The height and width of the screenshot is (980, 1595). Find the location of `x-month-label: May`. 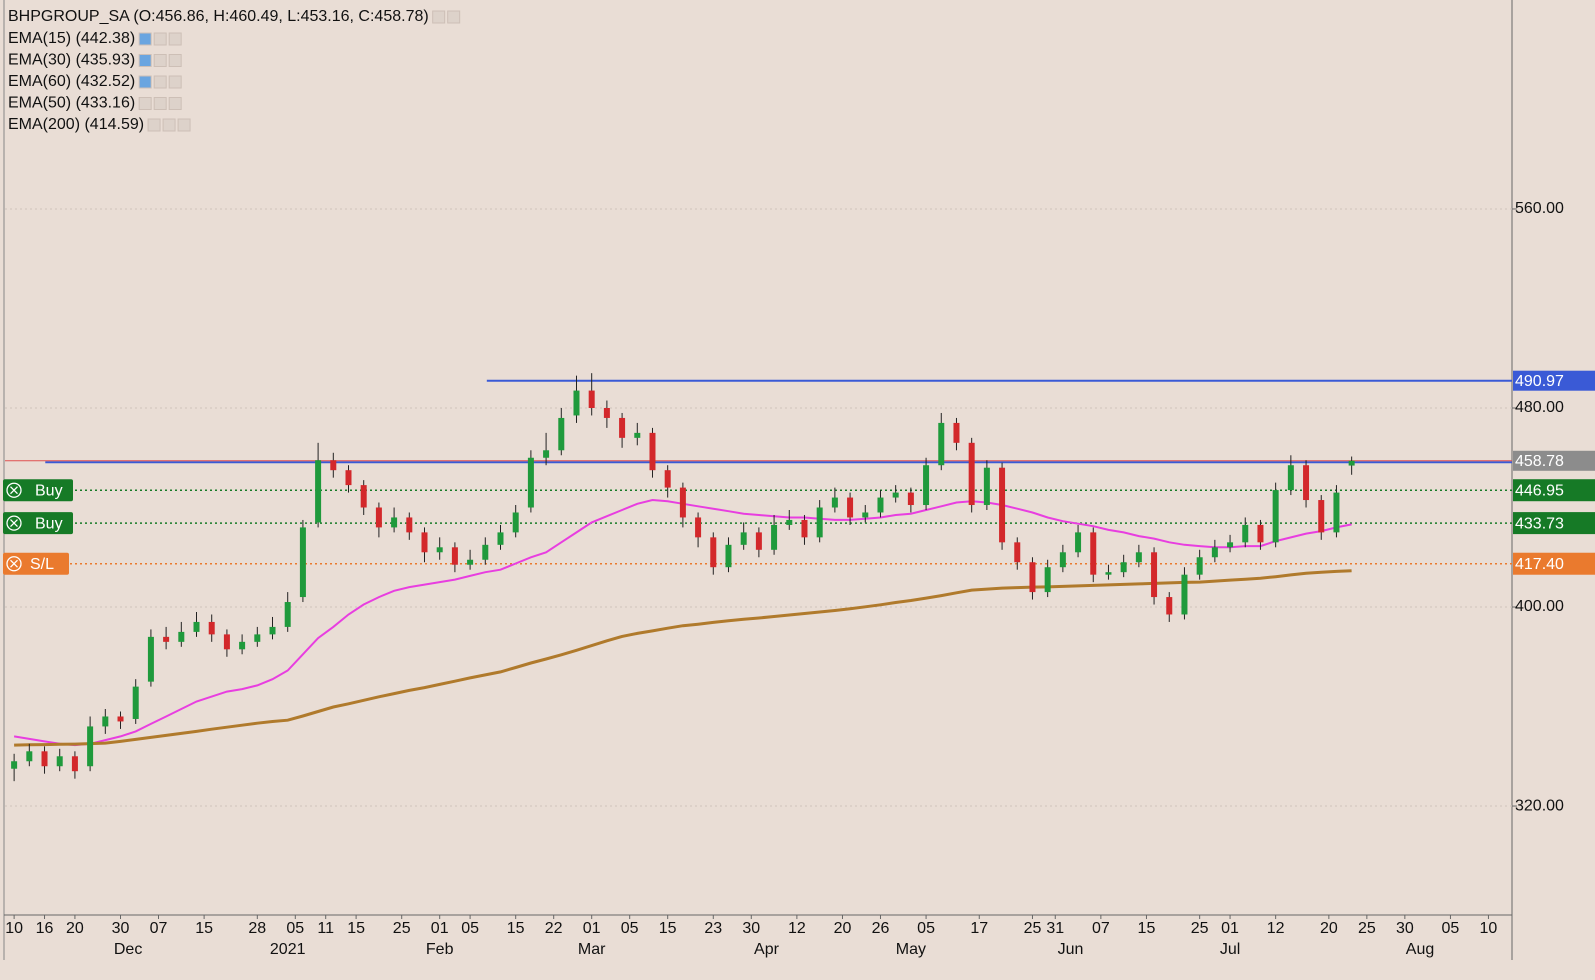

x-month-label: May is located at coordinates (911, 949).